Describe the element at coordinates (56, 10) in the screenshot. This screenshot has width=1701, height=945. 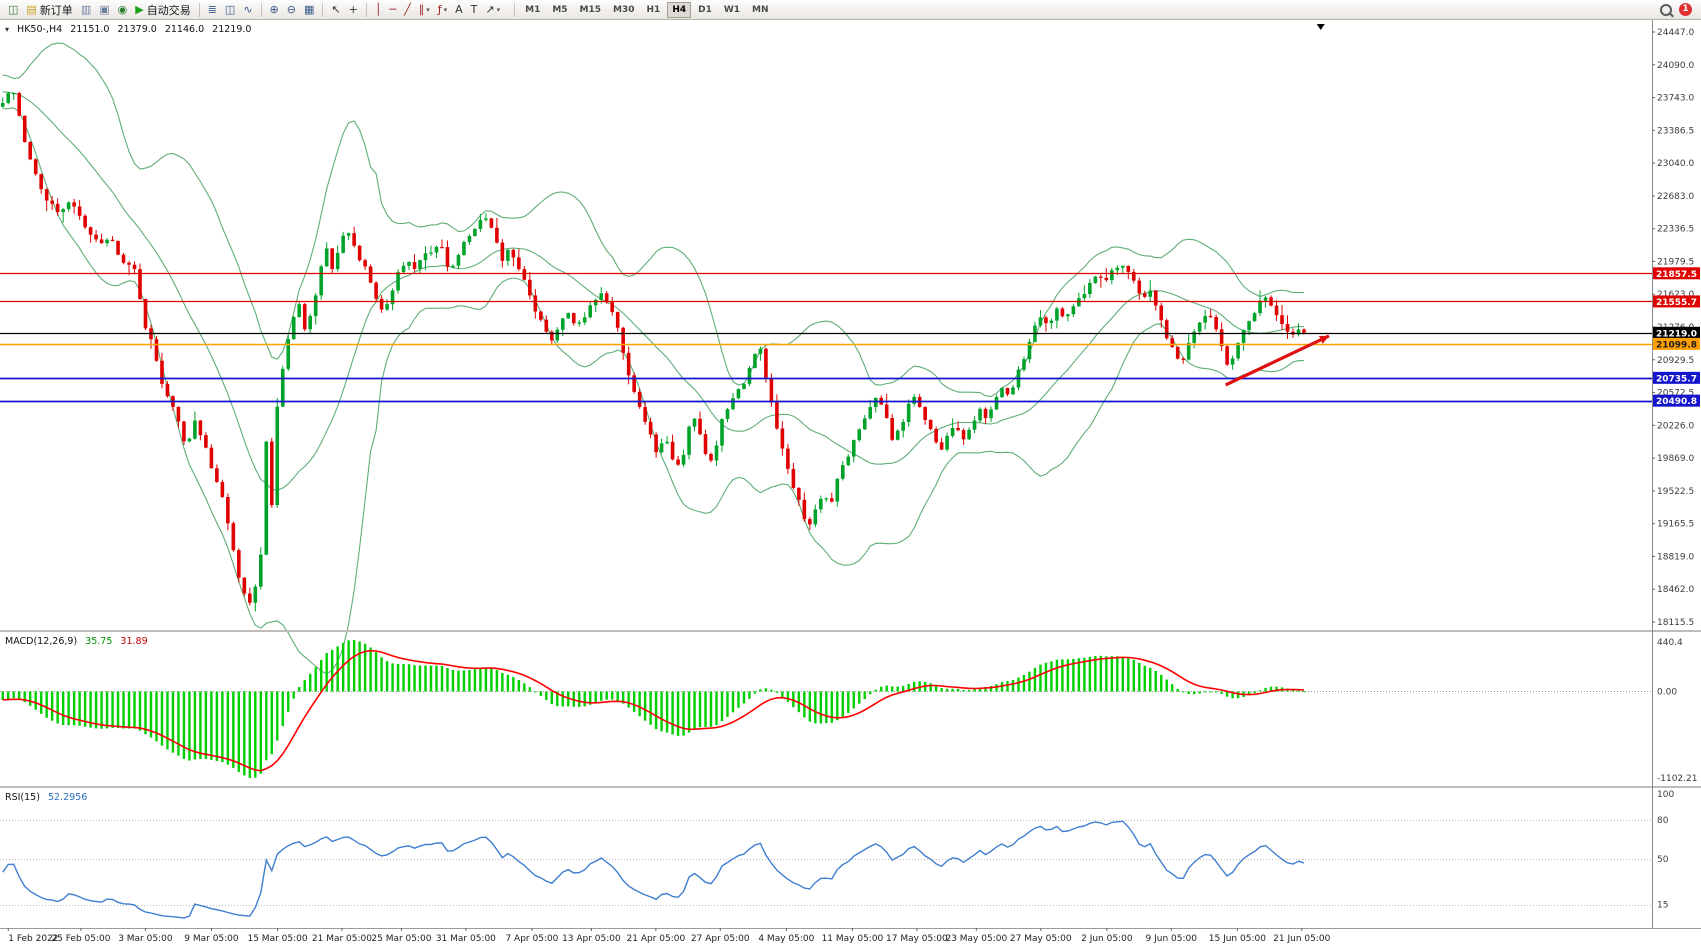
I see `new-order-button-label: 新订单` at that location.